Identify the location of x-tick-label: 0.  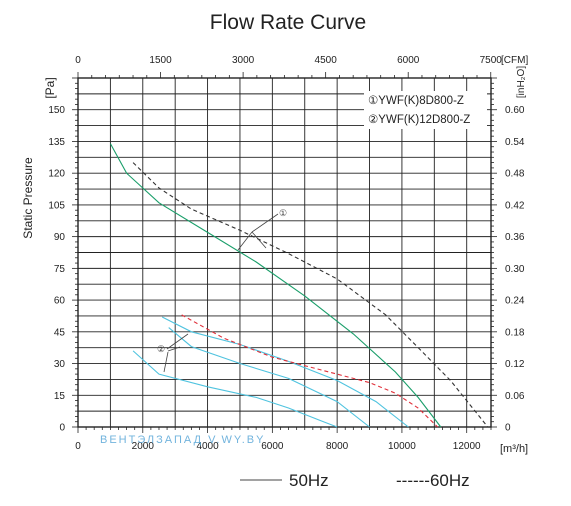
(78, 446).